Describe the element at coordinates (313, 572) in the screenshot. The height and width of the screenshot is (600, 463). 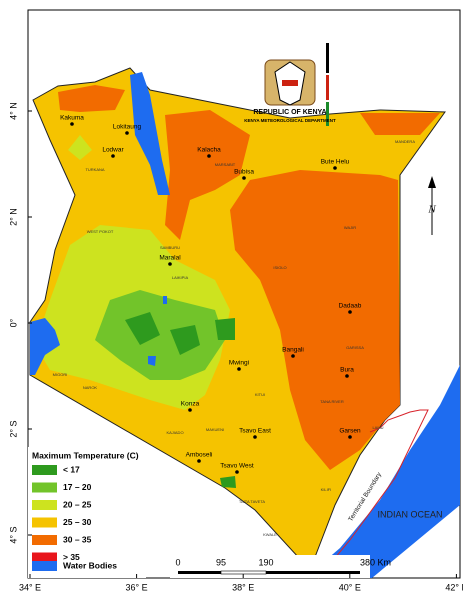
I see `scale-bar-c` at that location.